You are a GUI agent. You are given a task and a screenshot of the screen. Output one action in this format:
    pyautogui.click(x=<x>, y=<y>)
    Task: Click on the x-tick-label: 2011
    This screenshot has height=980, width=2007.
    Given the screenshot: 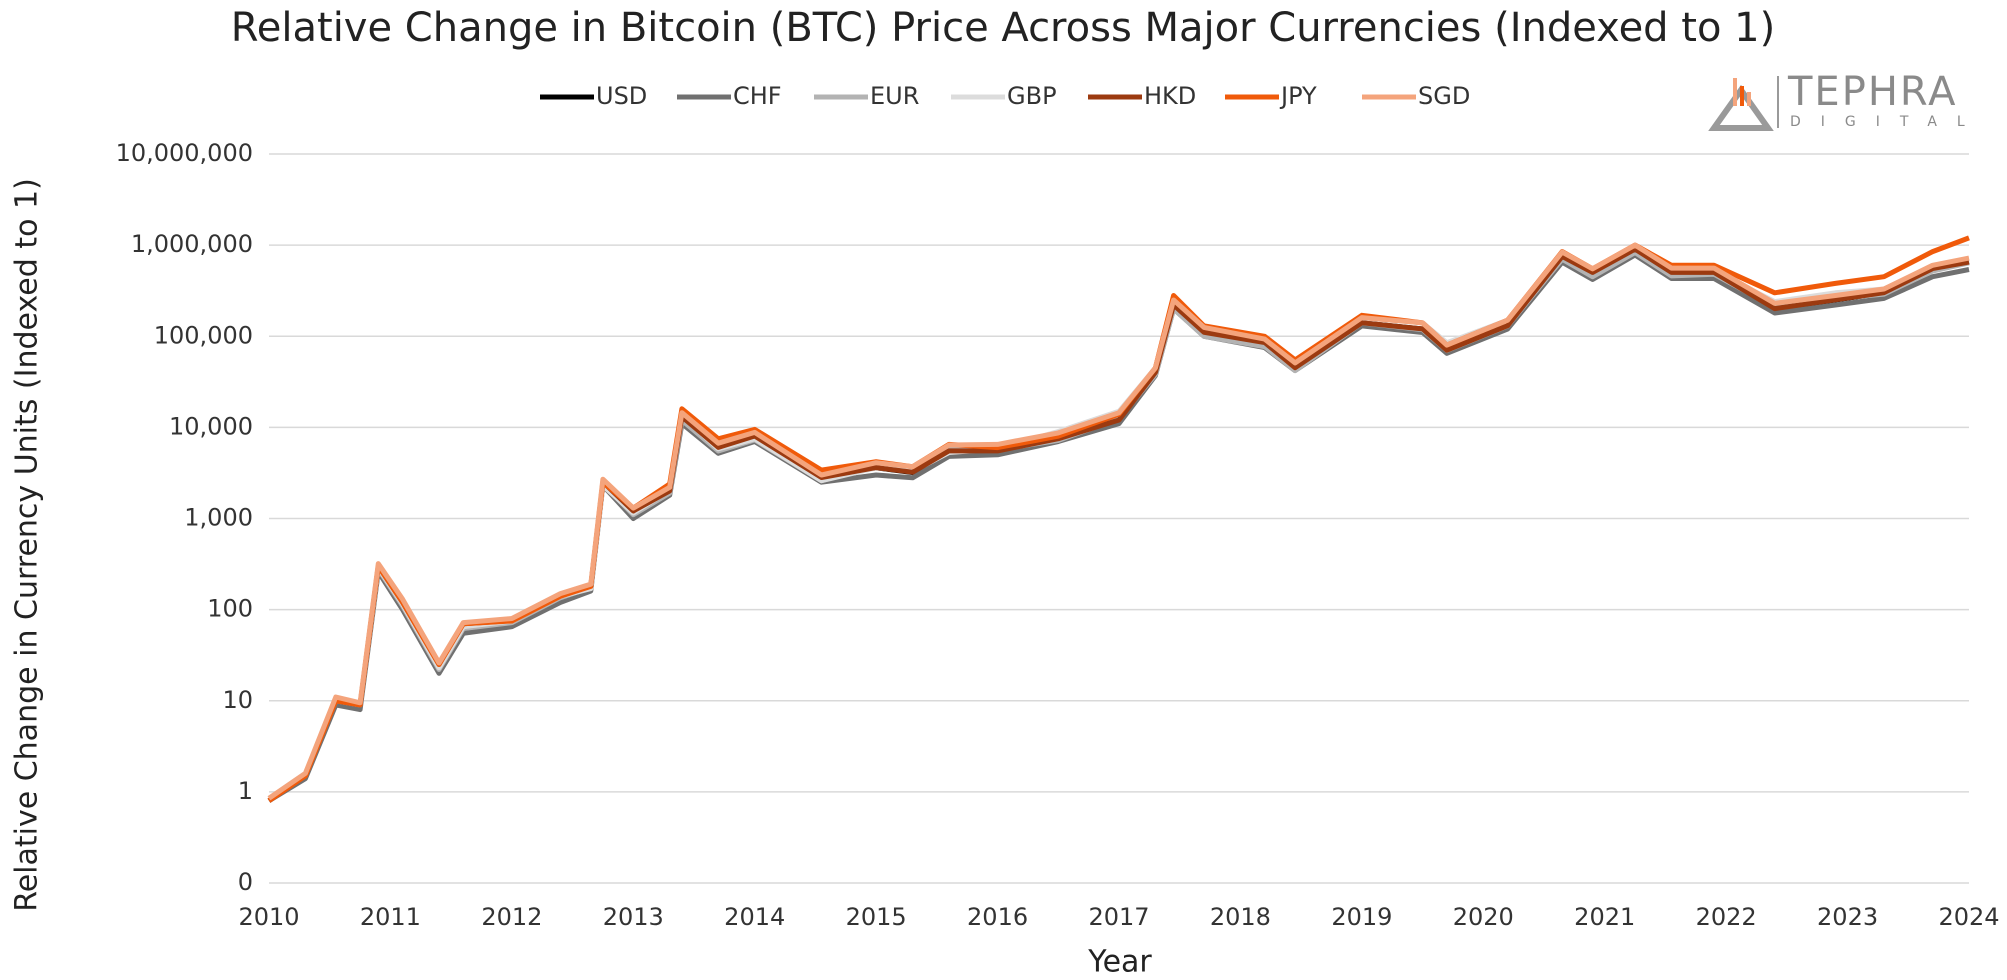 What is the action you would take?
    pyautogui.click(x=390, y=917)
    